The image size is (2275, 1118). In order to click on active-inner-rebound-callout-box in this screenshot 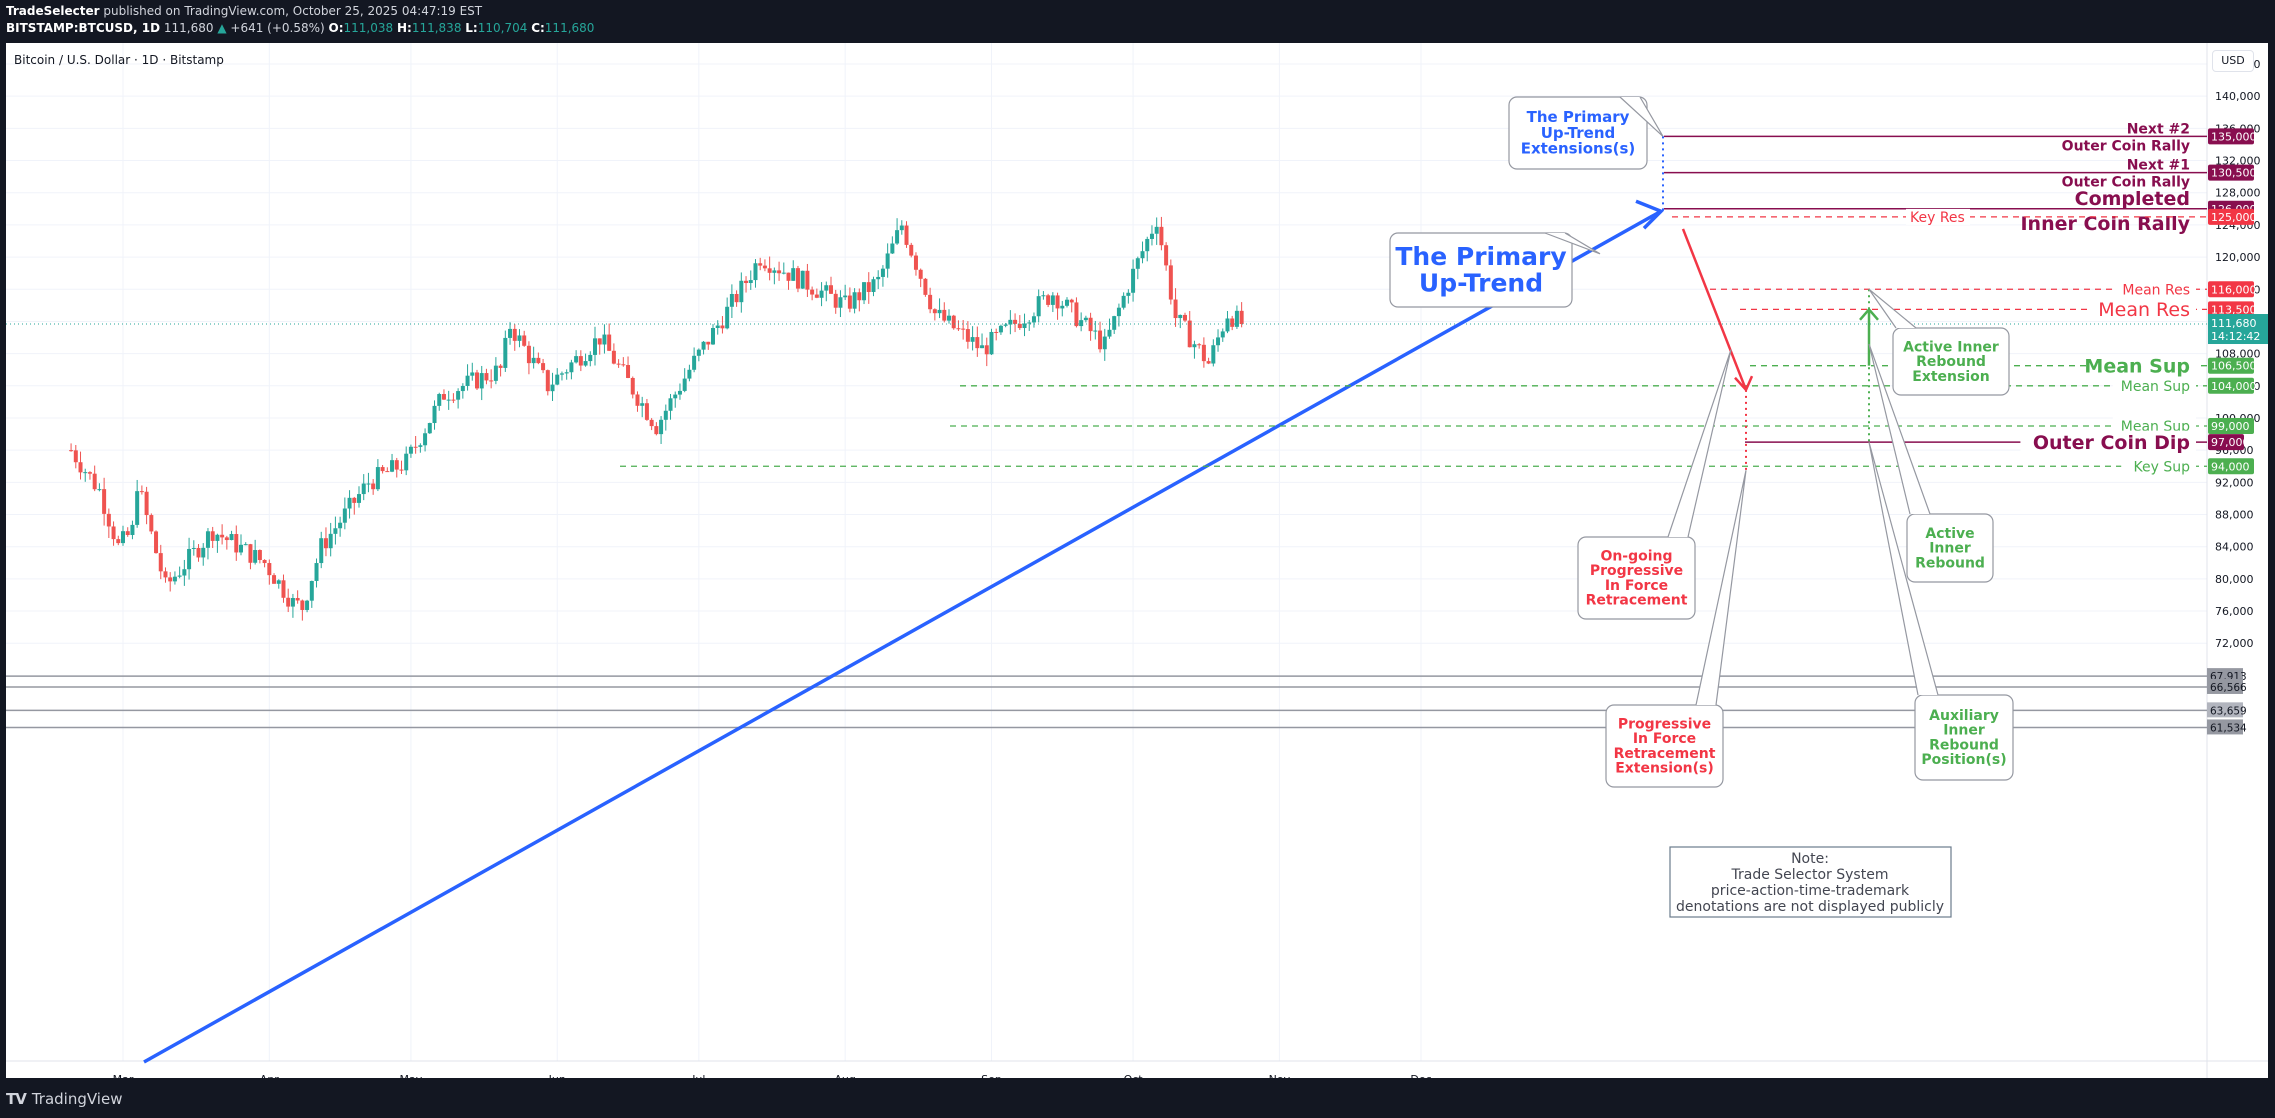, I will do `click(1950, 548)`.